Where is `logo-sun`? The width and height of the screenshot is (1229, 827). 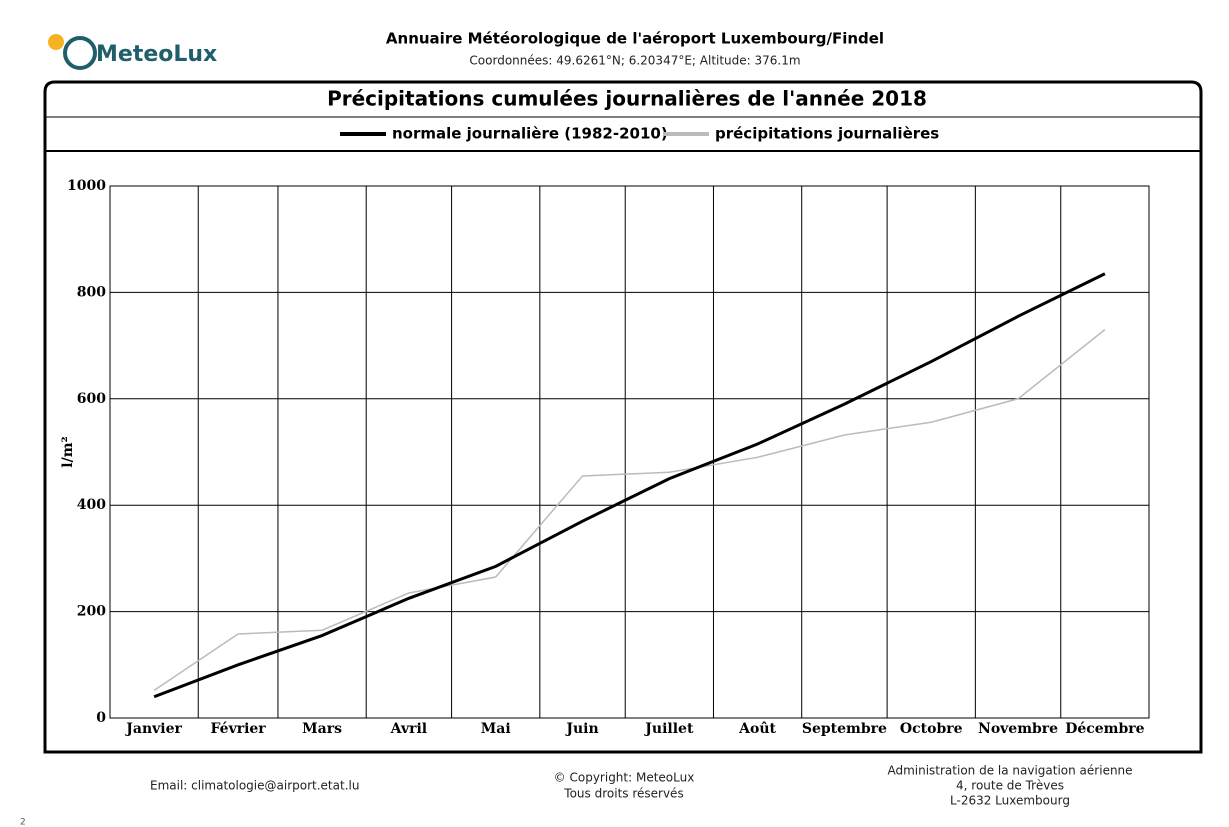
logo-sun is located at coordinates (56, 42).